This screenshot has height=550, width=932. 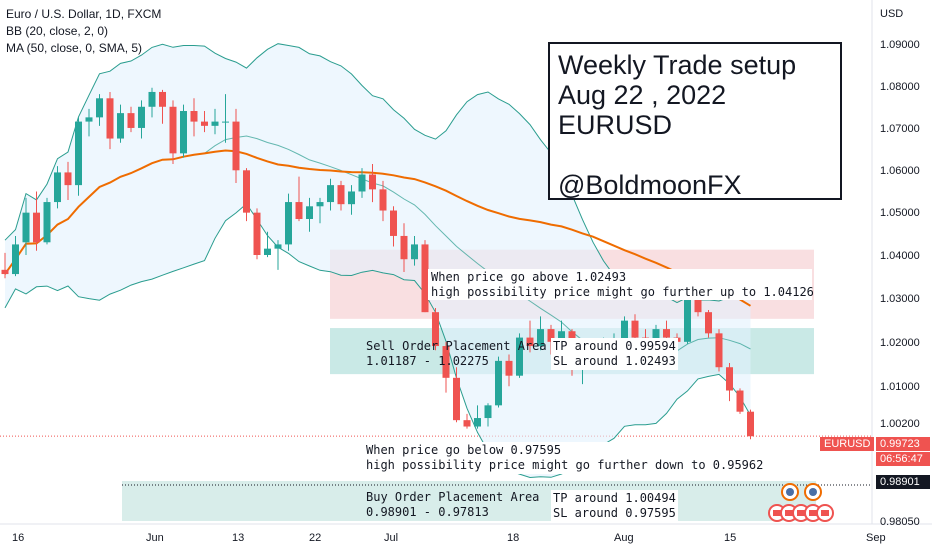 What do you see at coordinates (900, 343) in the screenshot?
I see `price-tick-label: 1.02000` at bounding box center [900, 343].